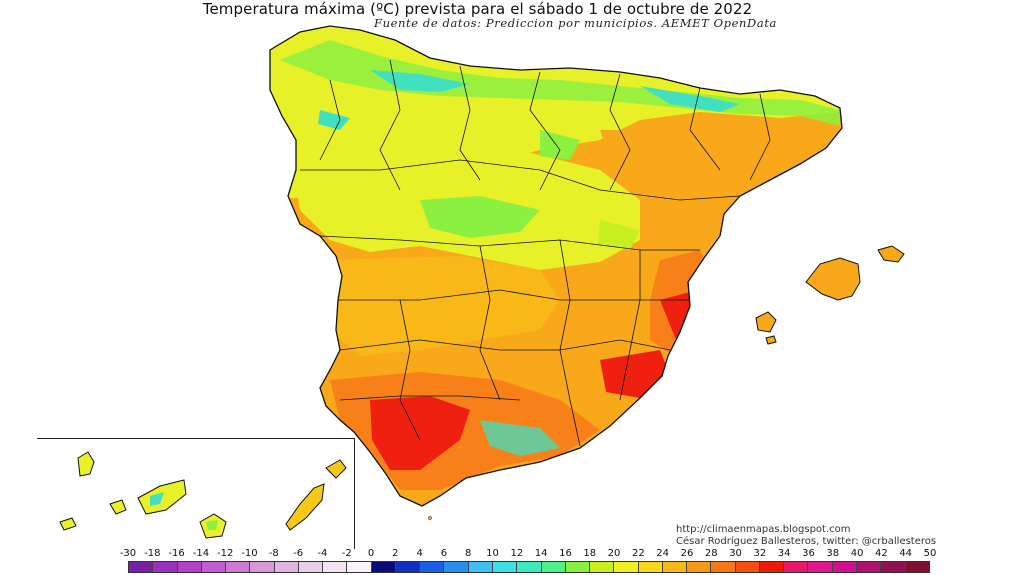  What do you see at coordinates (419, 553) in the screenshot?
I see `legend-tick-label: 4` at bounding box center [419, 553].